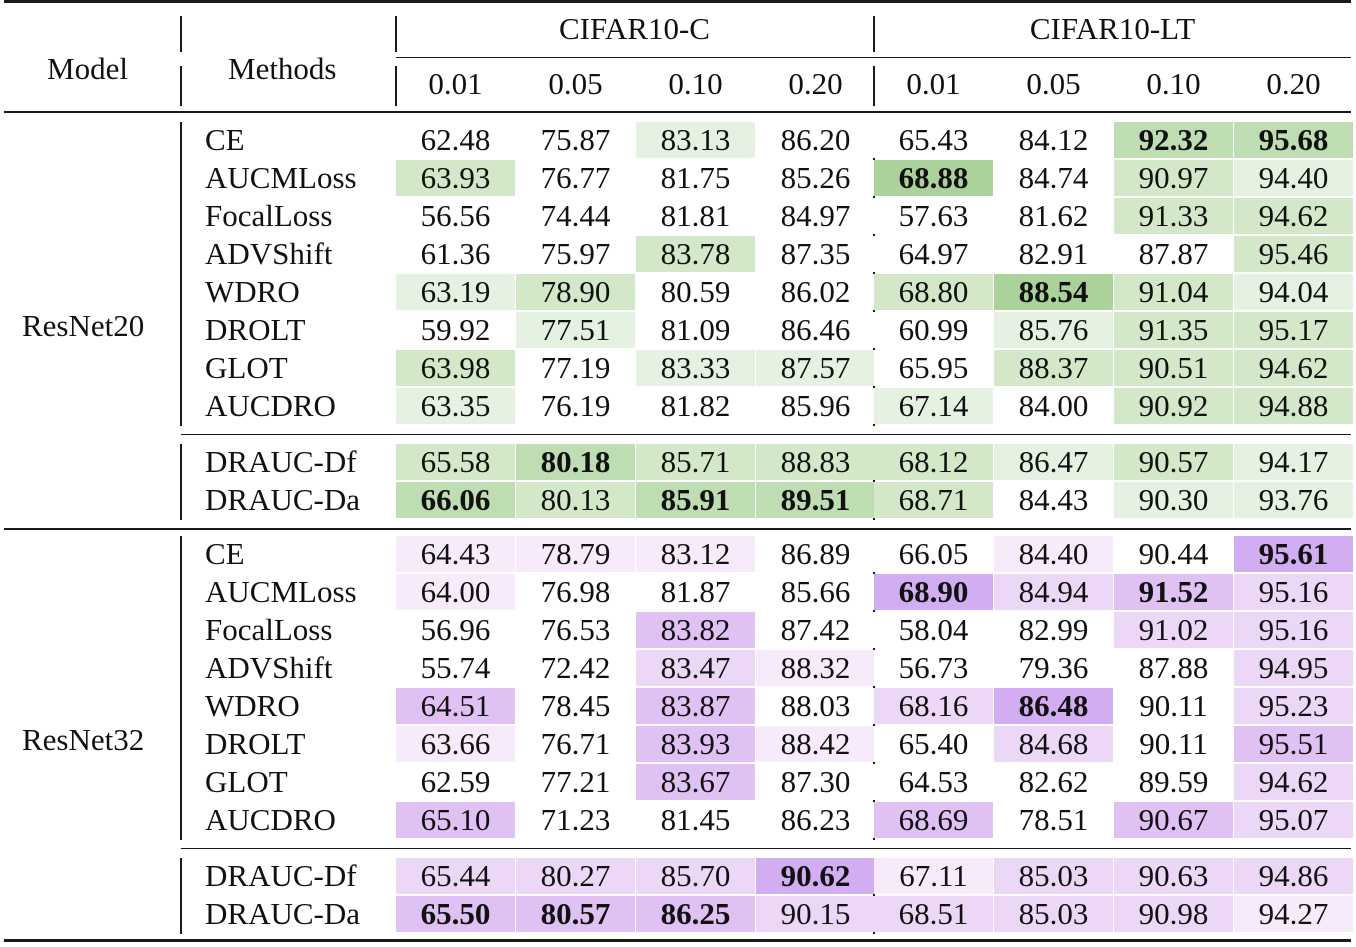 This screenshot has height=947, width=1356. I want to click on value-cell: 95.51, so click(1293, 744).